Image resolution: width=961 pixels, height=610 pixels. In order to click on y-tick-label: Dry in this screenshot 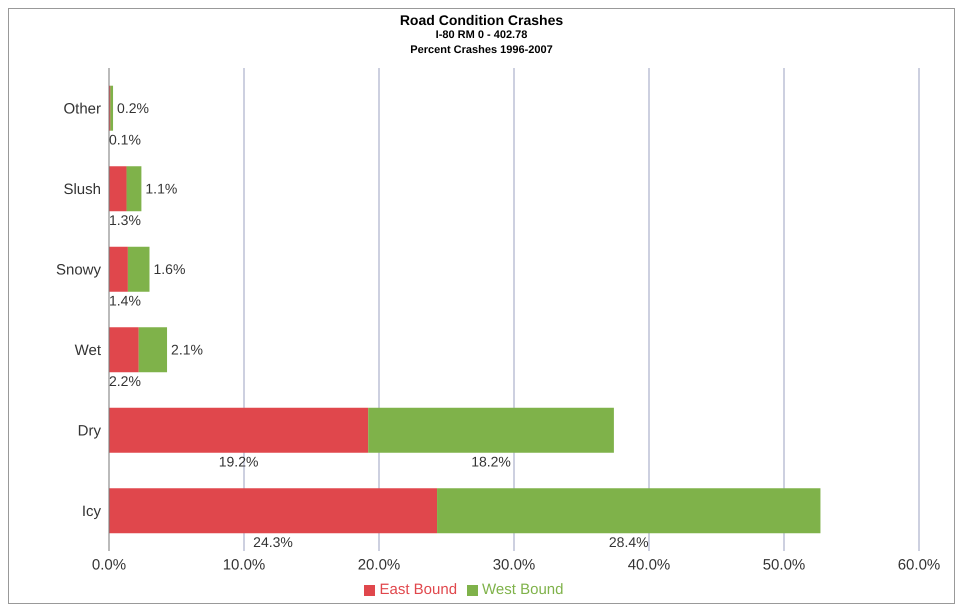, I will do `click(90, 431)`.